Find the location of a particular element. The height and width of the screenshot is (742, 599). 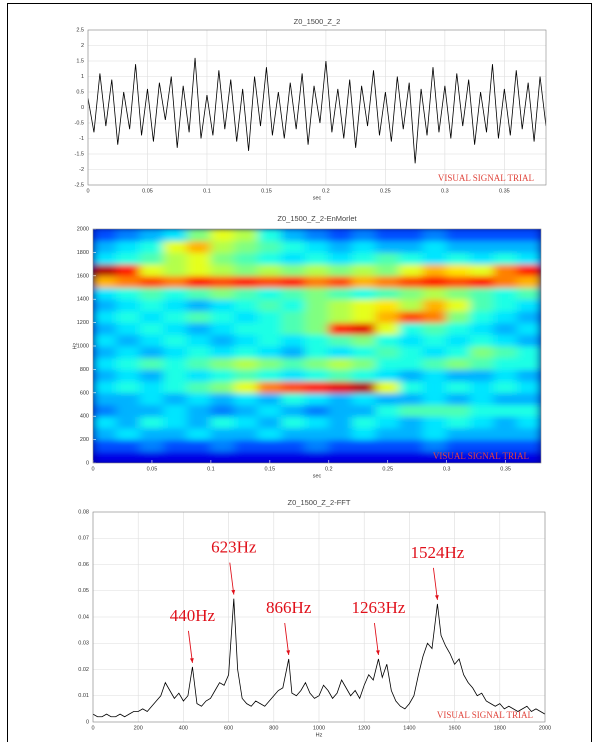

y-tick-label: 0.01 is located at coordinates (83, 696).